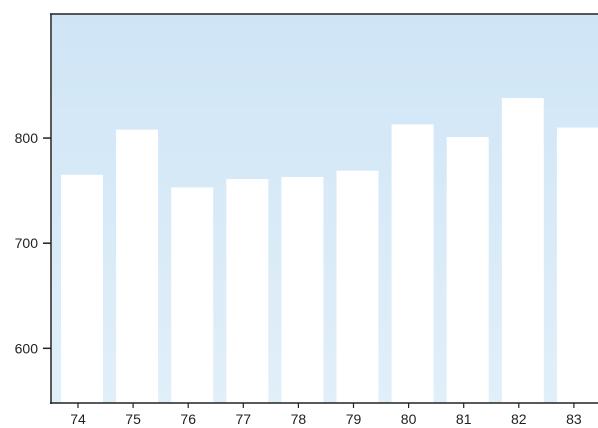 The image size is (598, 428). What do you see at coordinates (464, 419) in the screenshot?
I see `x-tick-label-81: 81` at bounding box center [464, 419].